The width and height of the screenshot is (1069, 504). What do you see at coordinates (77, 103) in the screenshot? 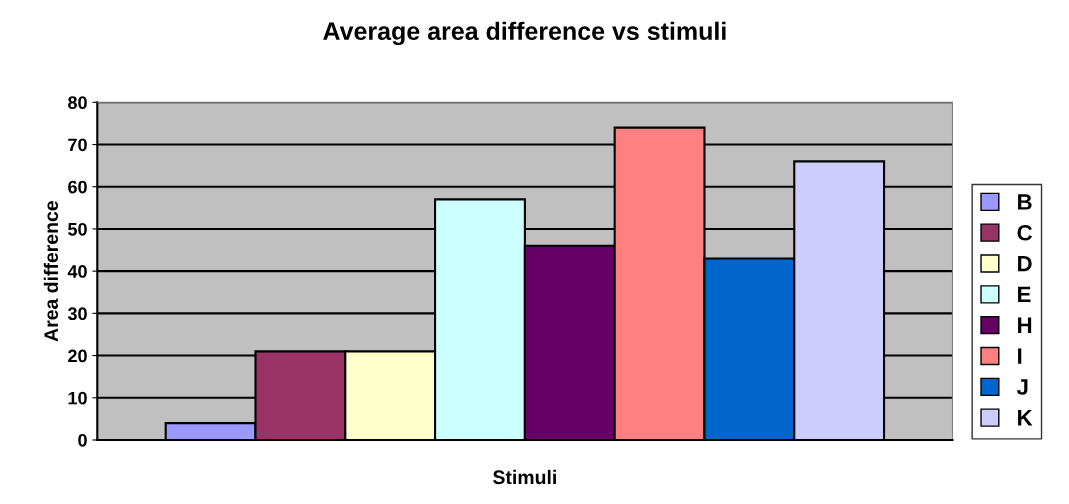
I see `y-tick-label: 80` at bounding box center [77, 103].